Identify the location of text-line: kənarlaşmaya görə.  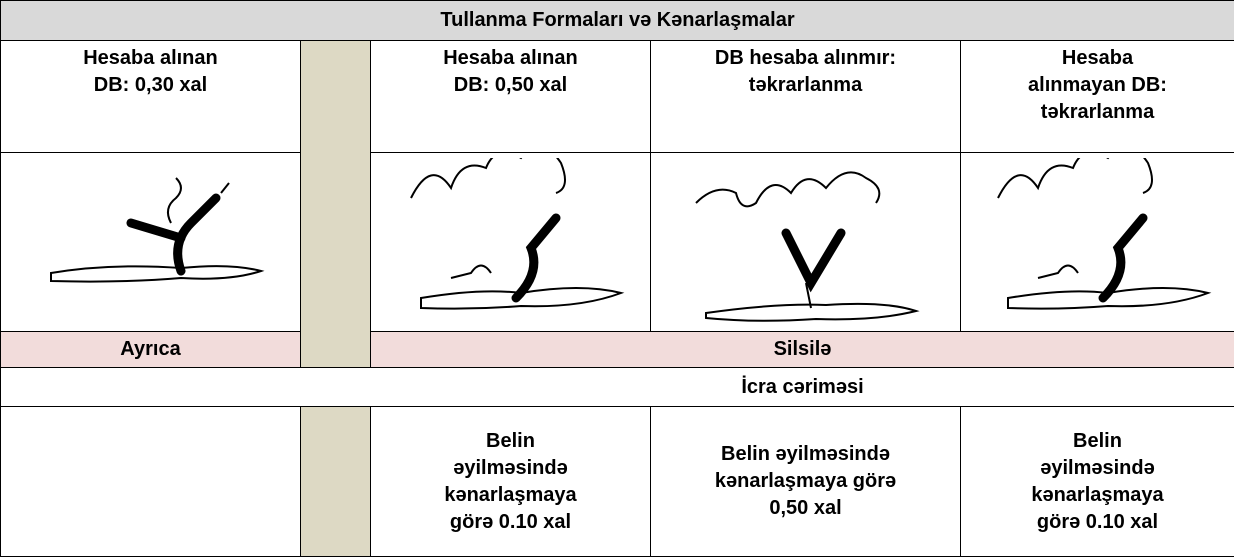
(805, 481).